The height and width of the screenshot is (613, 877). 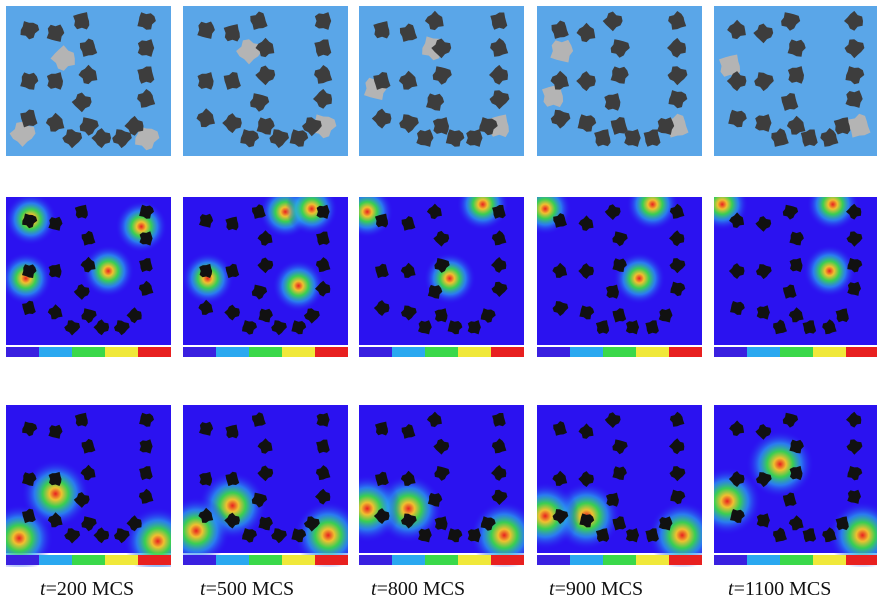 I want to click on caption-t-value: =800 MCS, so click(x=421, y=589).